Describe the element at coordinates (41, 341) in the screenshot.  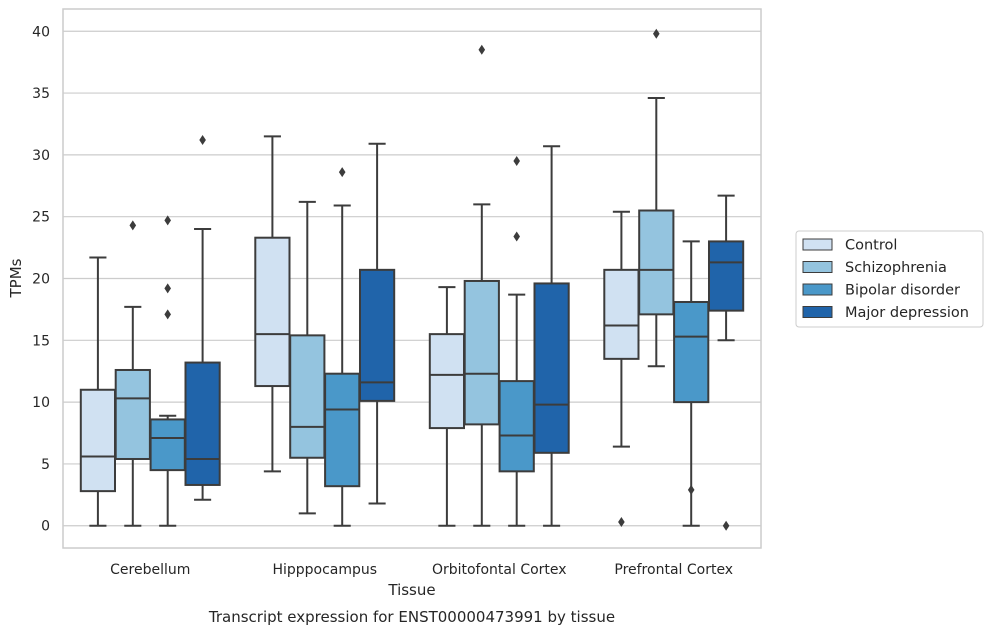
I see `y-tick-label: 15` at that location.